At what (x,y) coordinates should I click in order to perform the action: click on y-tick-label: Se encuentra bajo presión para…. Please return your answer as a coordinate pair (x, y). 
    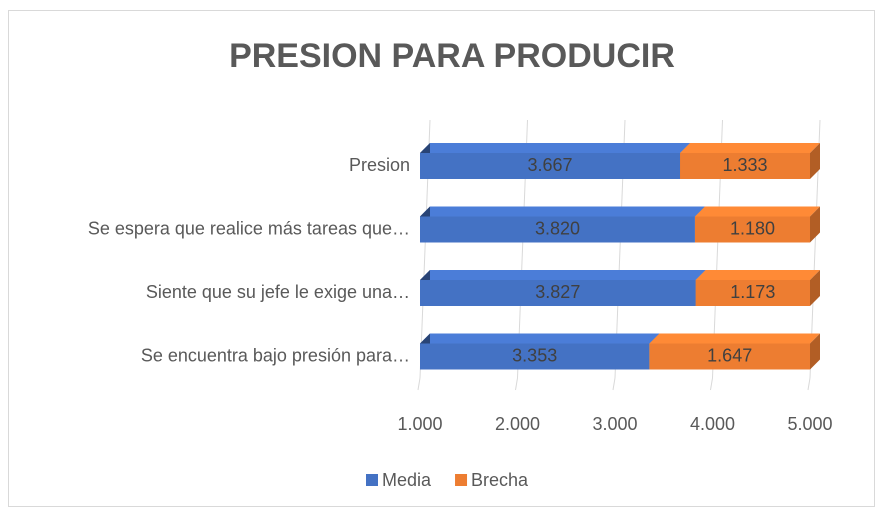
    Looking at the image, I should click on (275, 355).